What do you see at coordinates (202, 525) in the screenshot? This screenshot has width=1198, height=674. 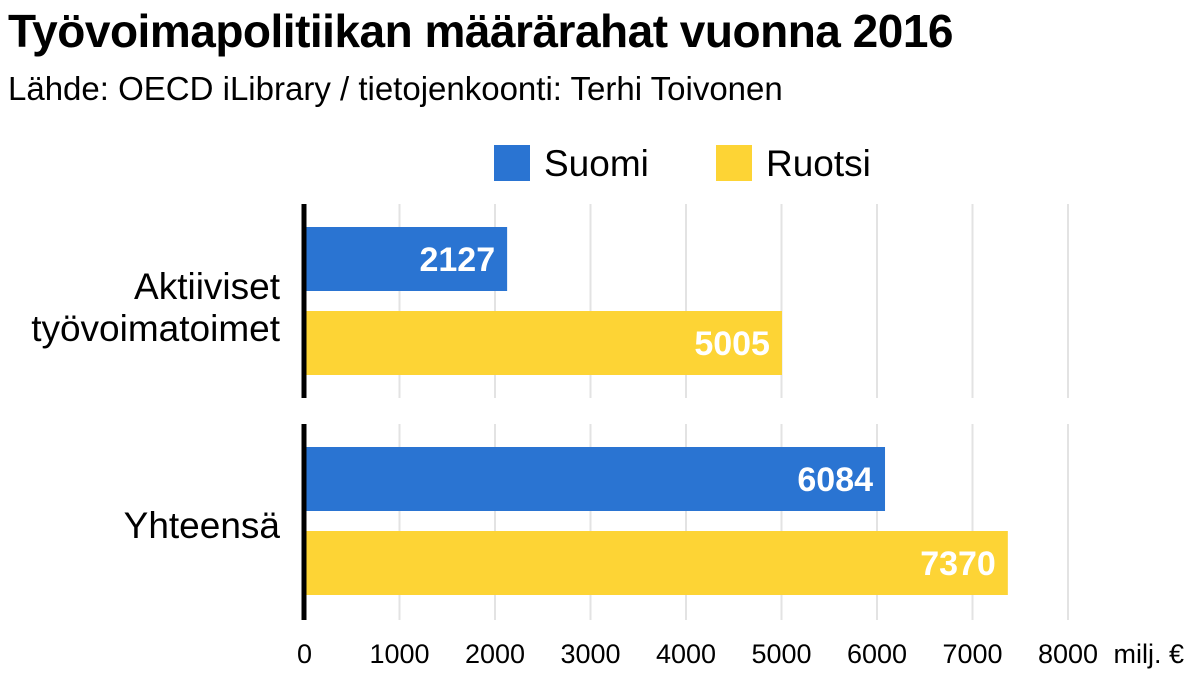 I see `category-label-1-line-0: Yhteensä` at bounding box center [202, 525].